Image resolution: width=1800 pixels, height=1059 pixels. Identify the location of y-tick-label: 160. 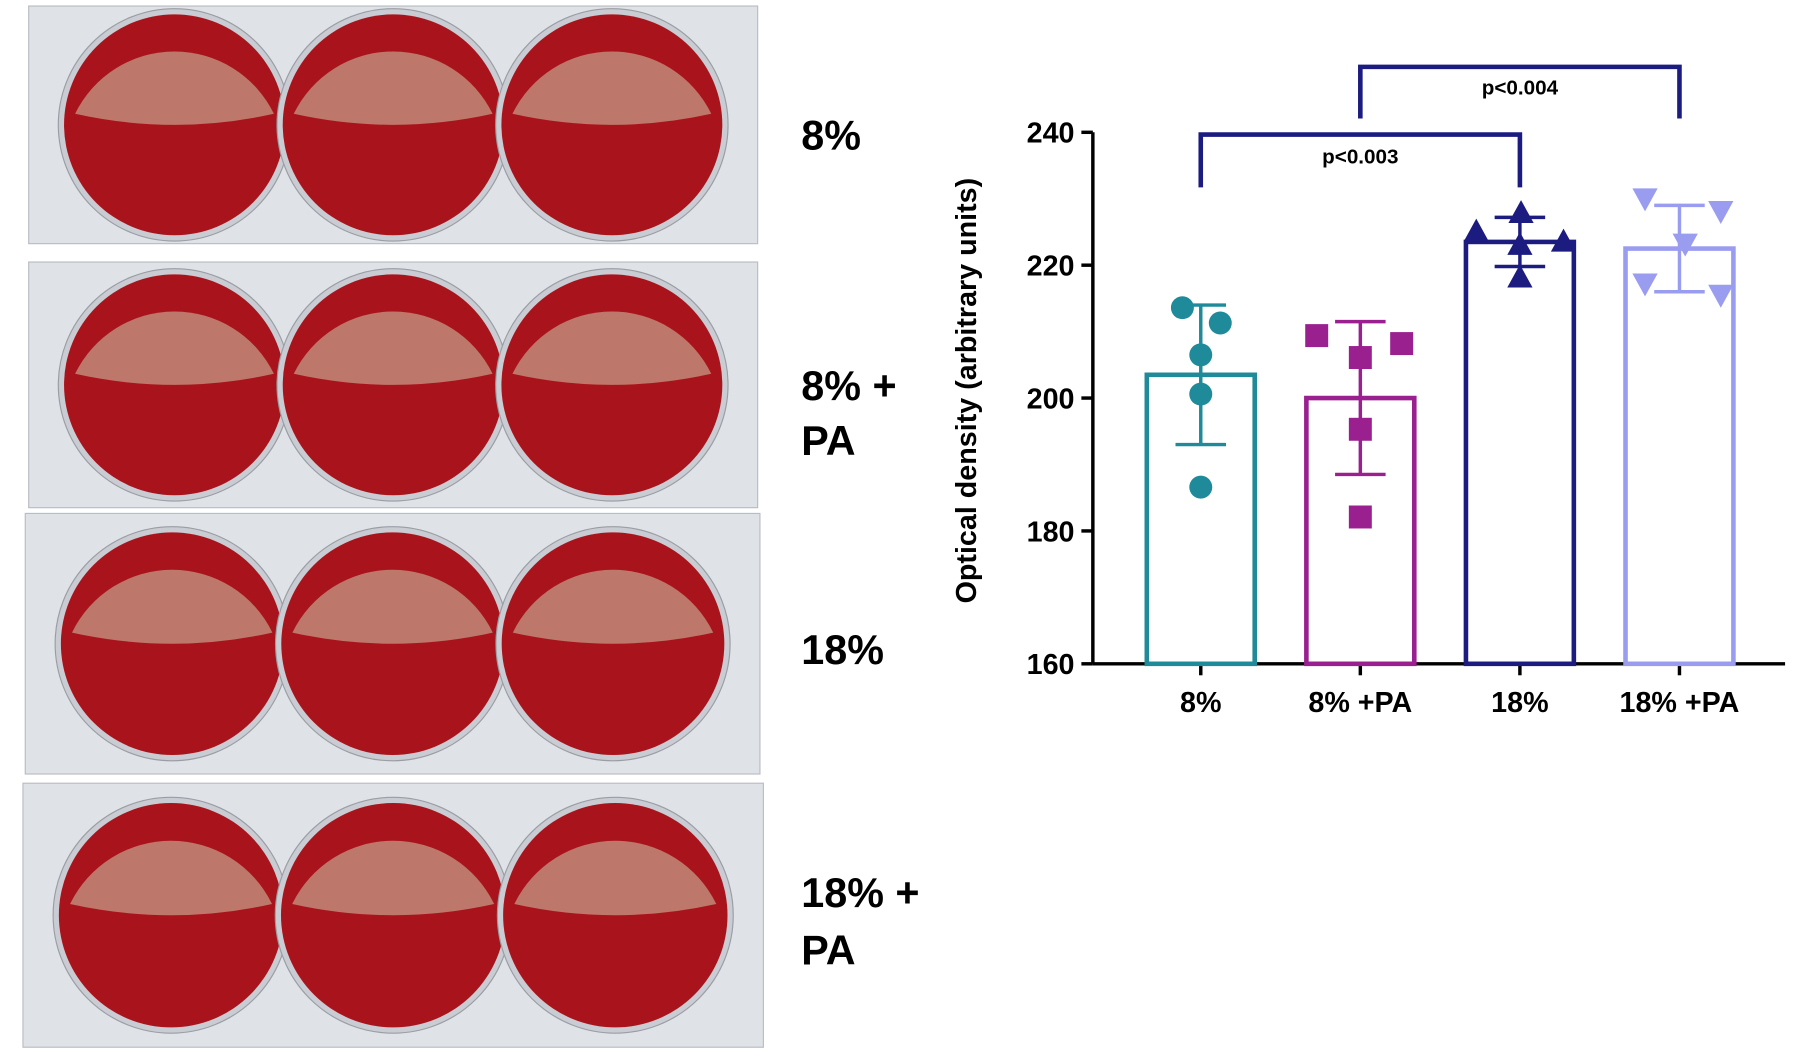
(1051, 665).